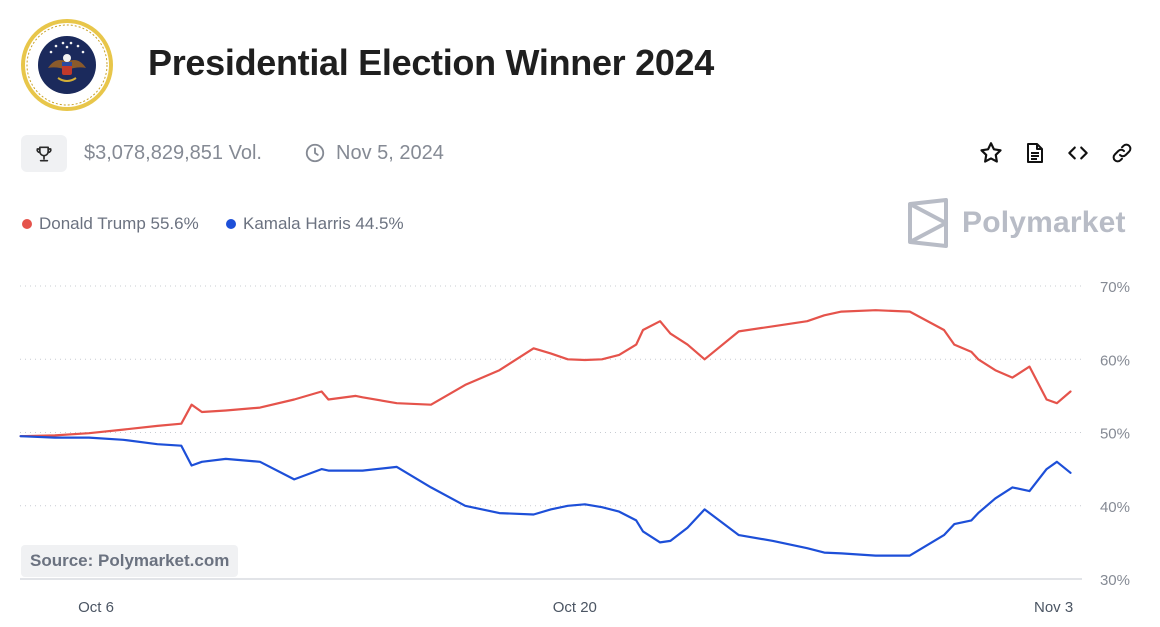  I want to click on legend-label-harris: Kamala Harris 44.5%, so click(323, 223).